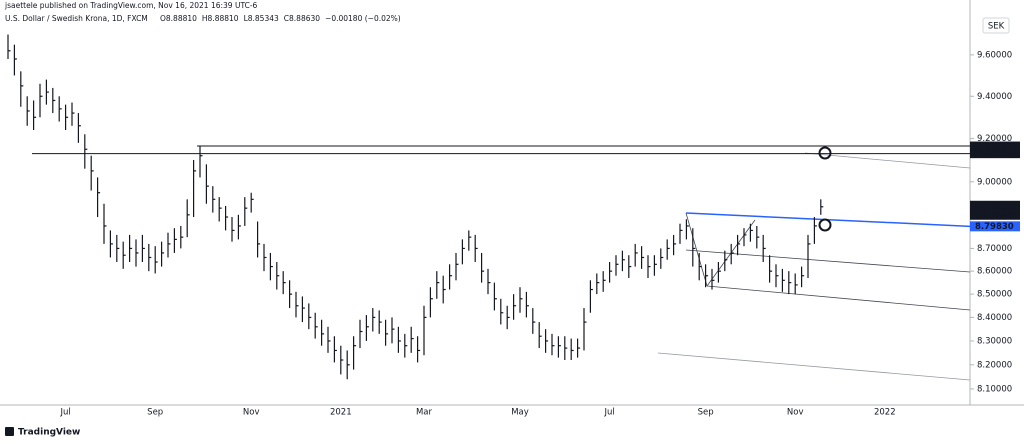 The height and width of the screenshot is (446, 1024). What do you see at coordinates (994, 272) in the screenshot?
I see `y-tick-label: 8.60000` at bounding box center [994, 272].